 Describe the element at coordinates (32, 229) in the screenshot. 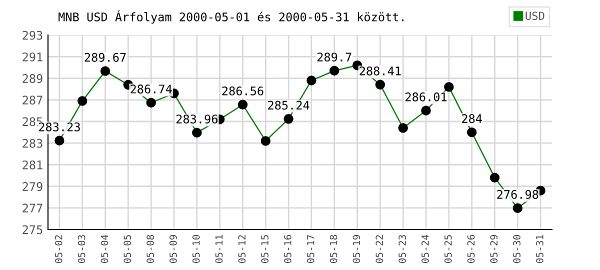

I see `y-tick-label: 275` at that location.